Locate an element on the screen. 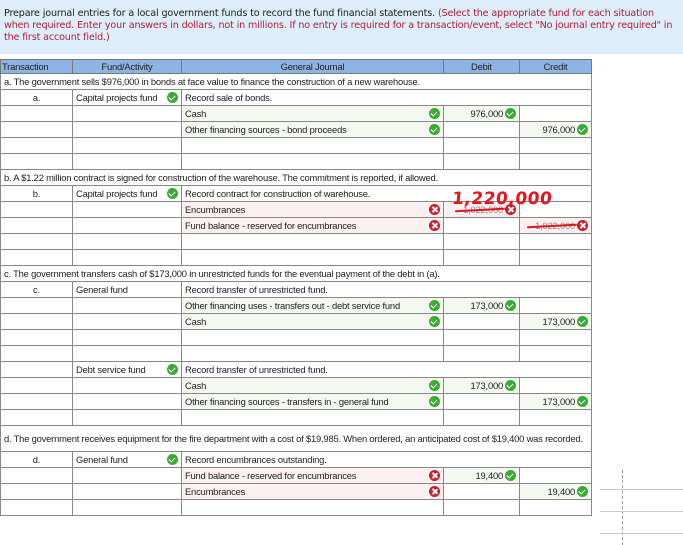 The image size is (683, 545). credit-value: 976,000 is located at coordinates (559, 129).